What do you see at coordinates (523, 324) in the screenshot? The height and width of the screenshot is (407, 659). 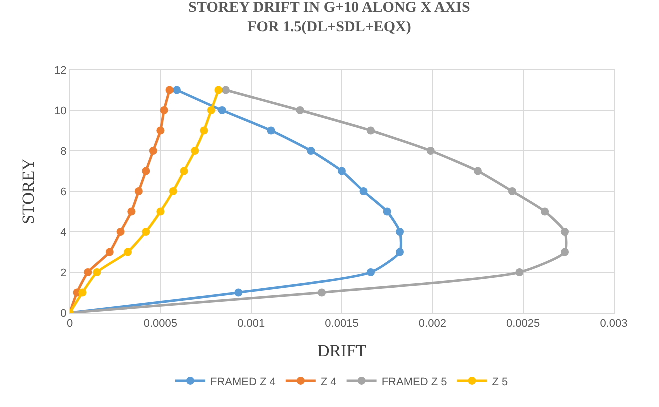 I see `x-tick-label: 0.0025` at bounding box center [523, 324].